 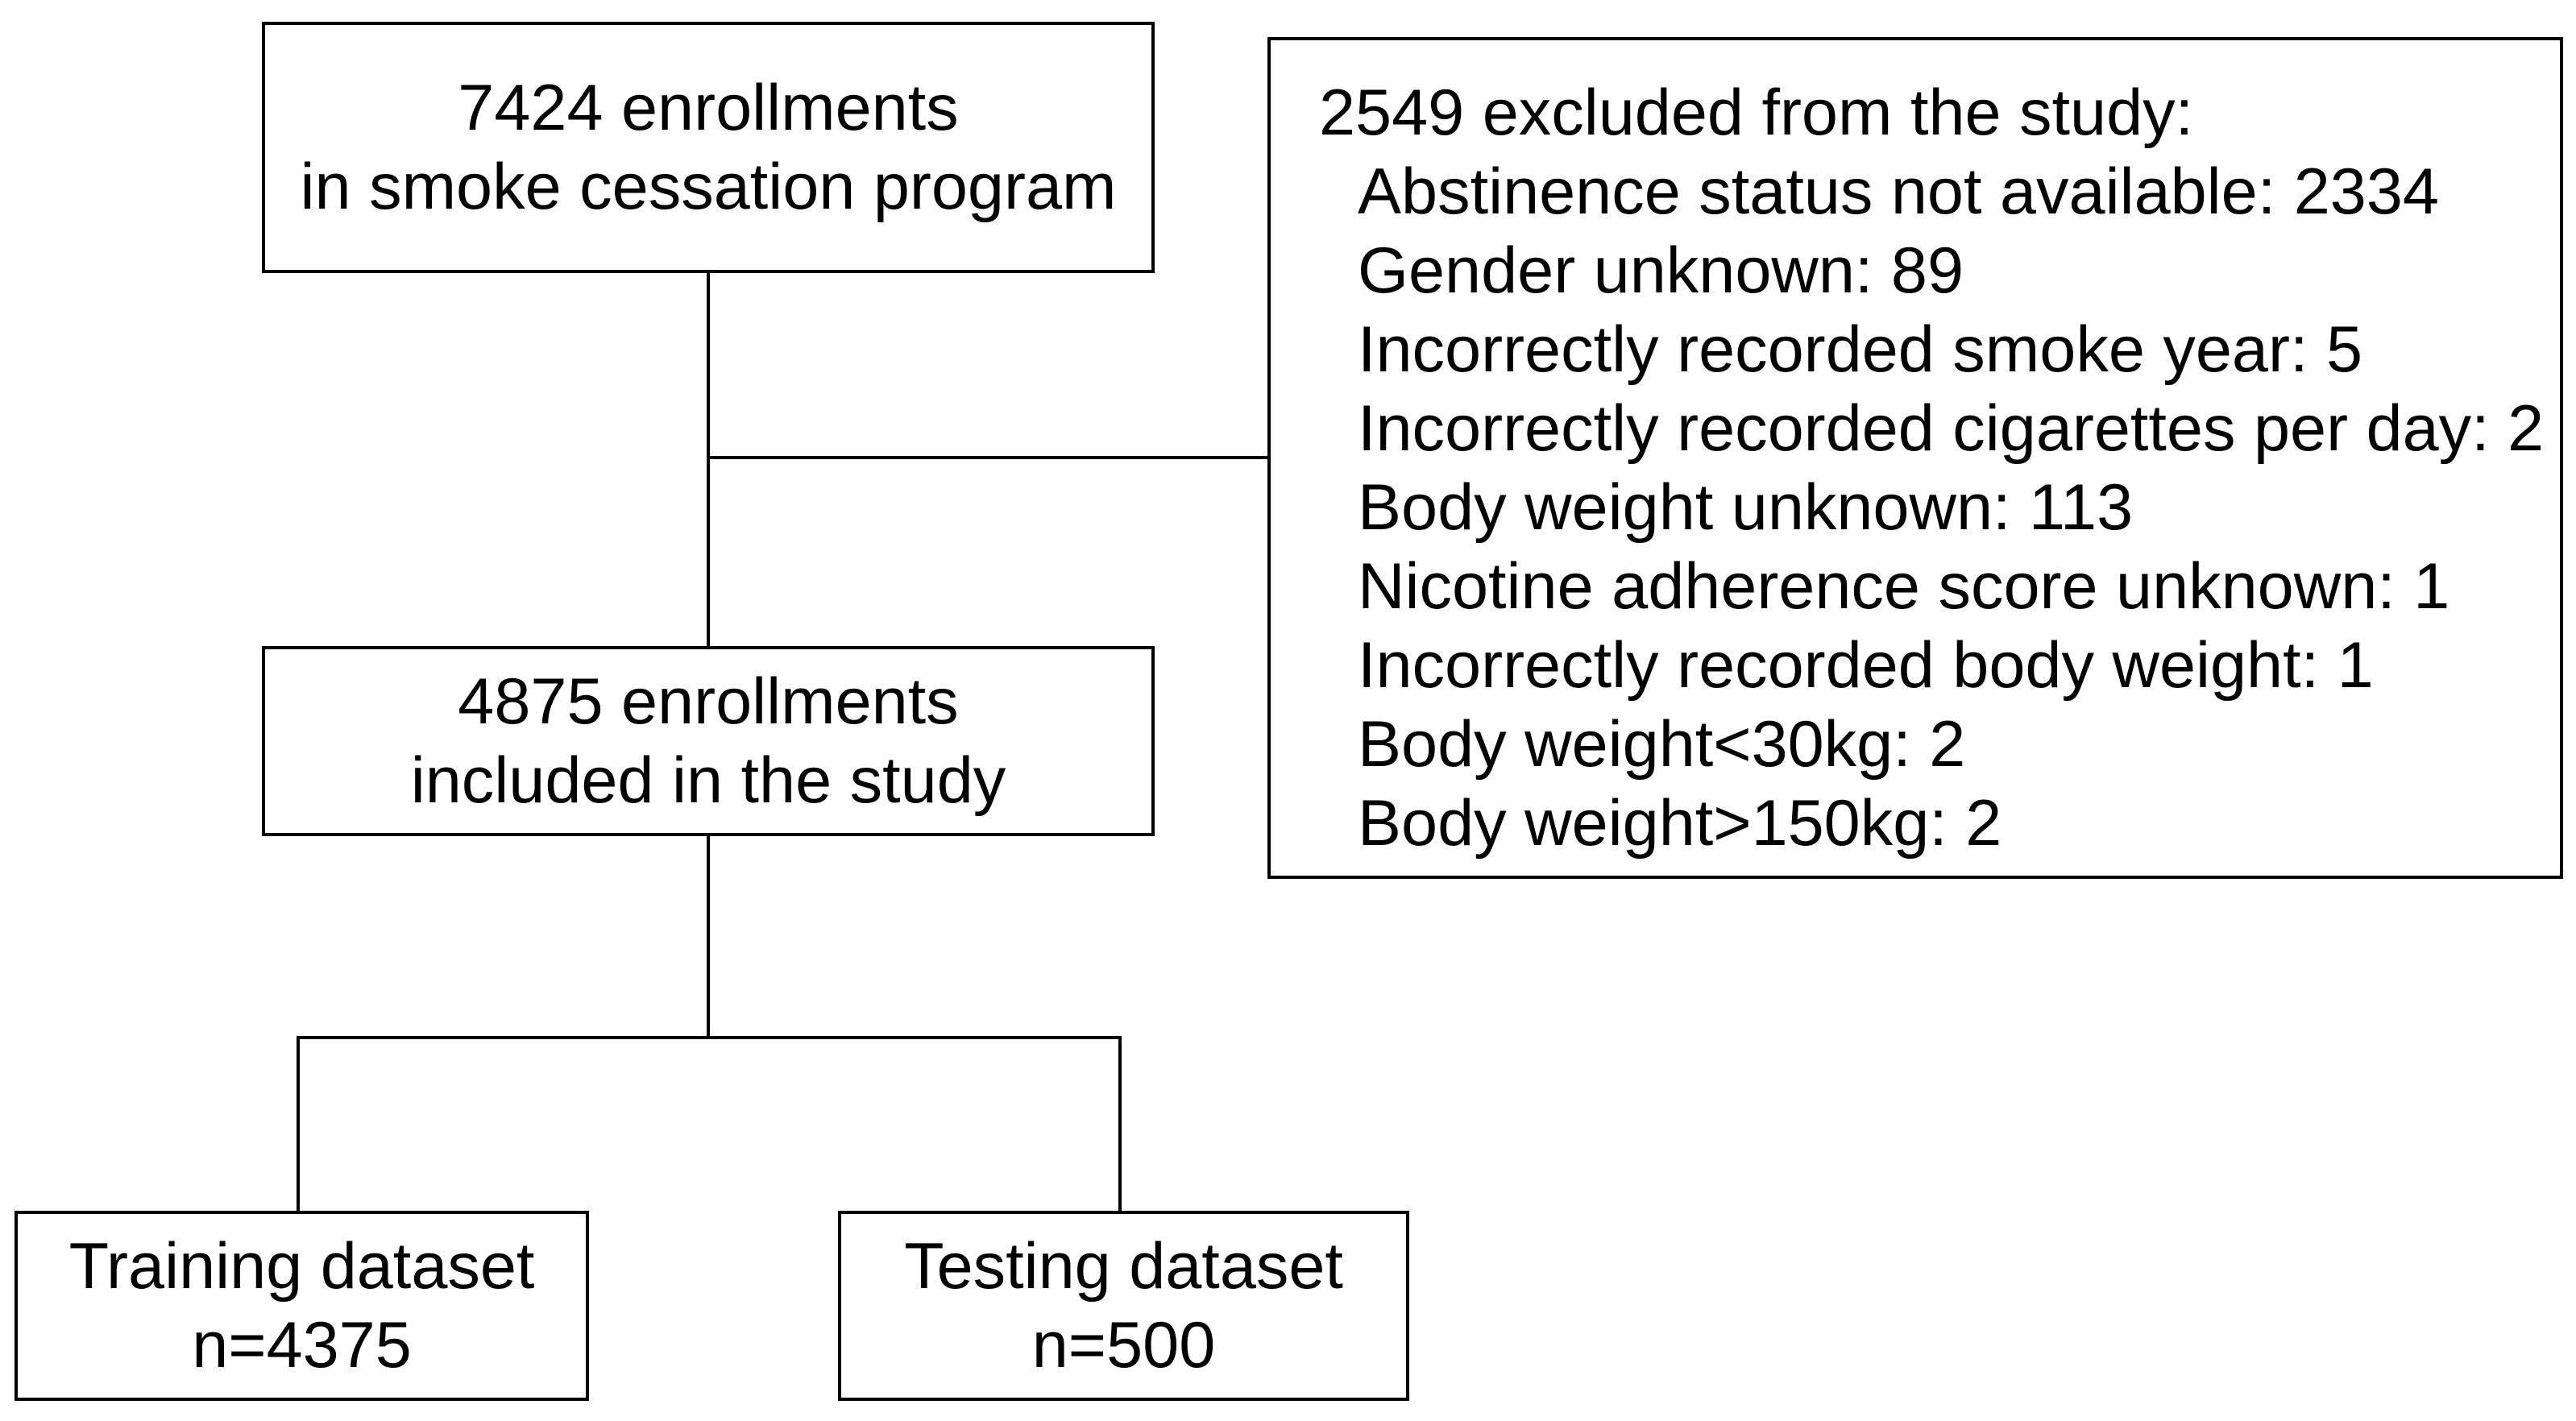 What do you see at coordinates (708, 108) in the screenshot?
I see `enrollments-count-line: 7424 enrollments` at bounding box center [708, 108].